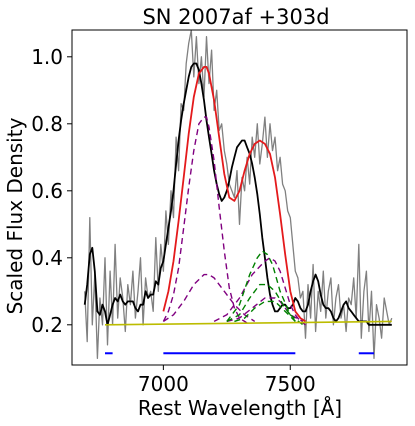 The width and height of the screenshot is (415, 426). I want to click on chart-title: SN 2007af +303d, so click(235, 17).